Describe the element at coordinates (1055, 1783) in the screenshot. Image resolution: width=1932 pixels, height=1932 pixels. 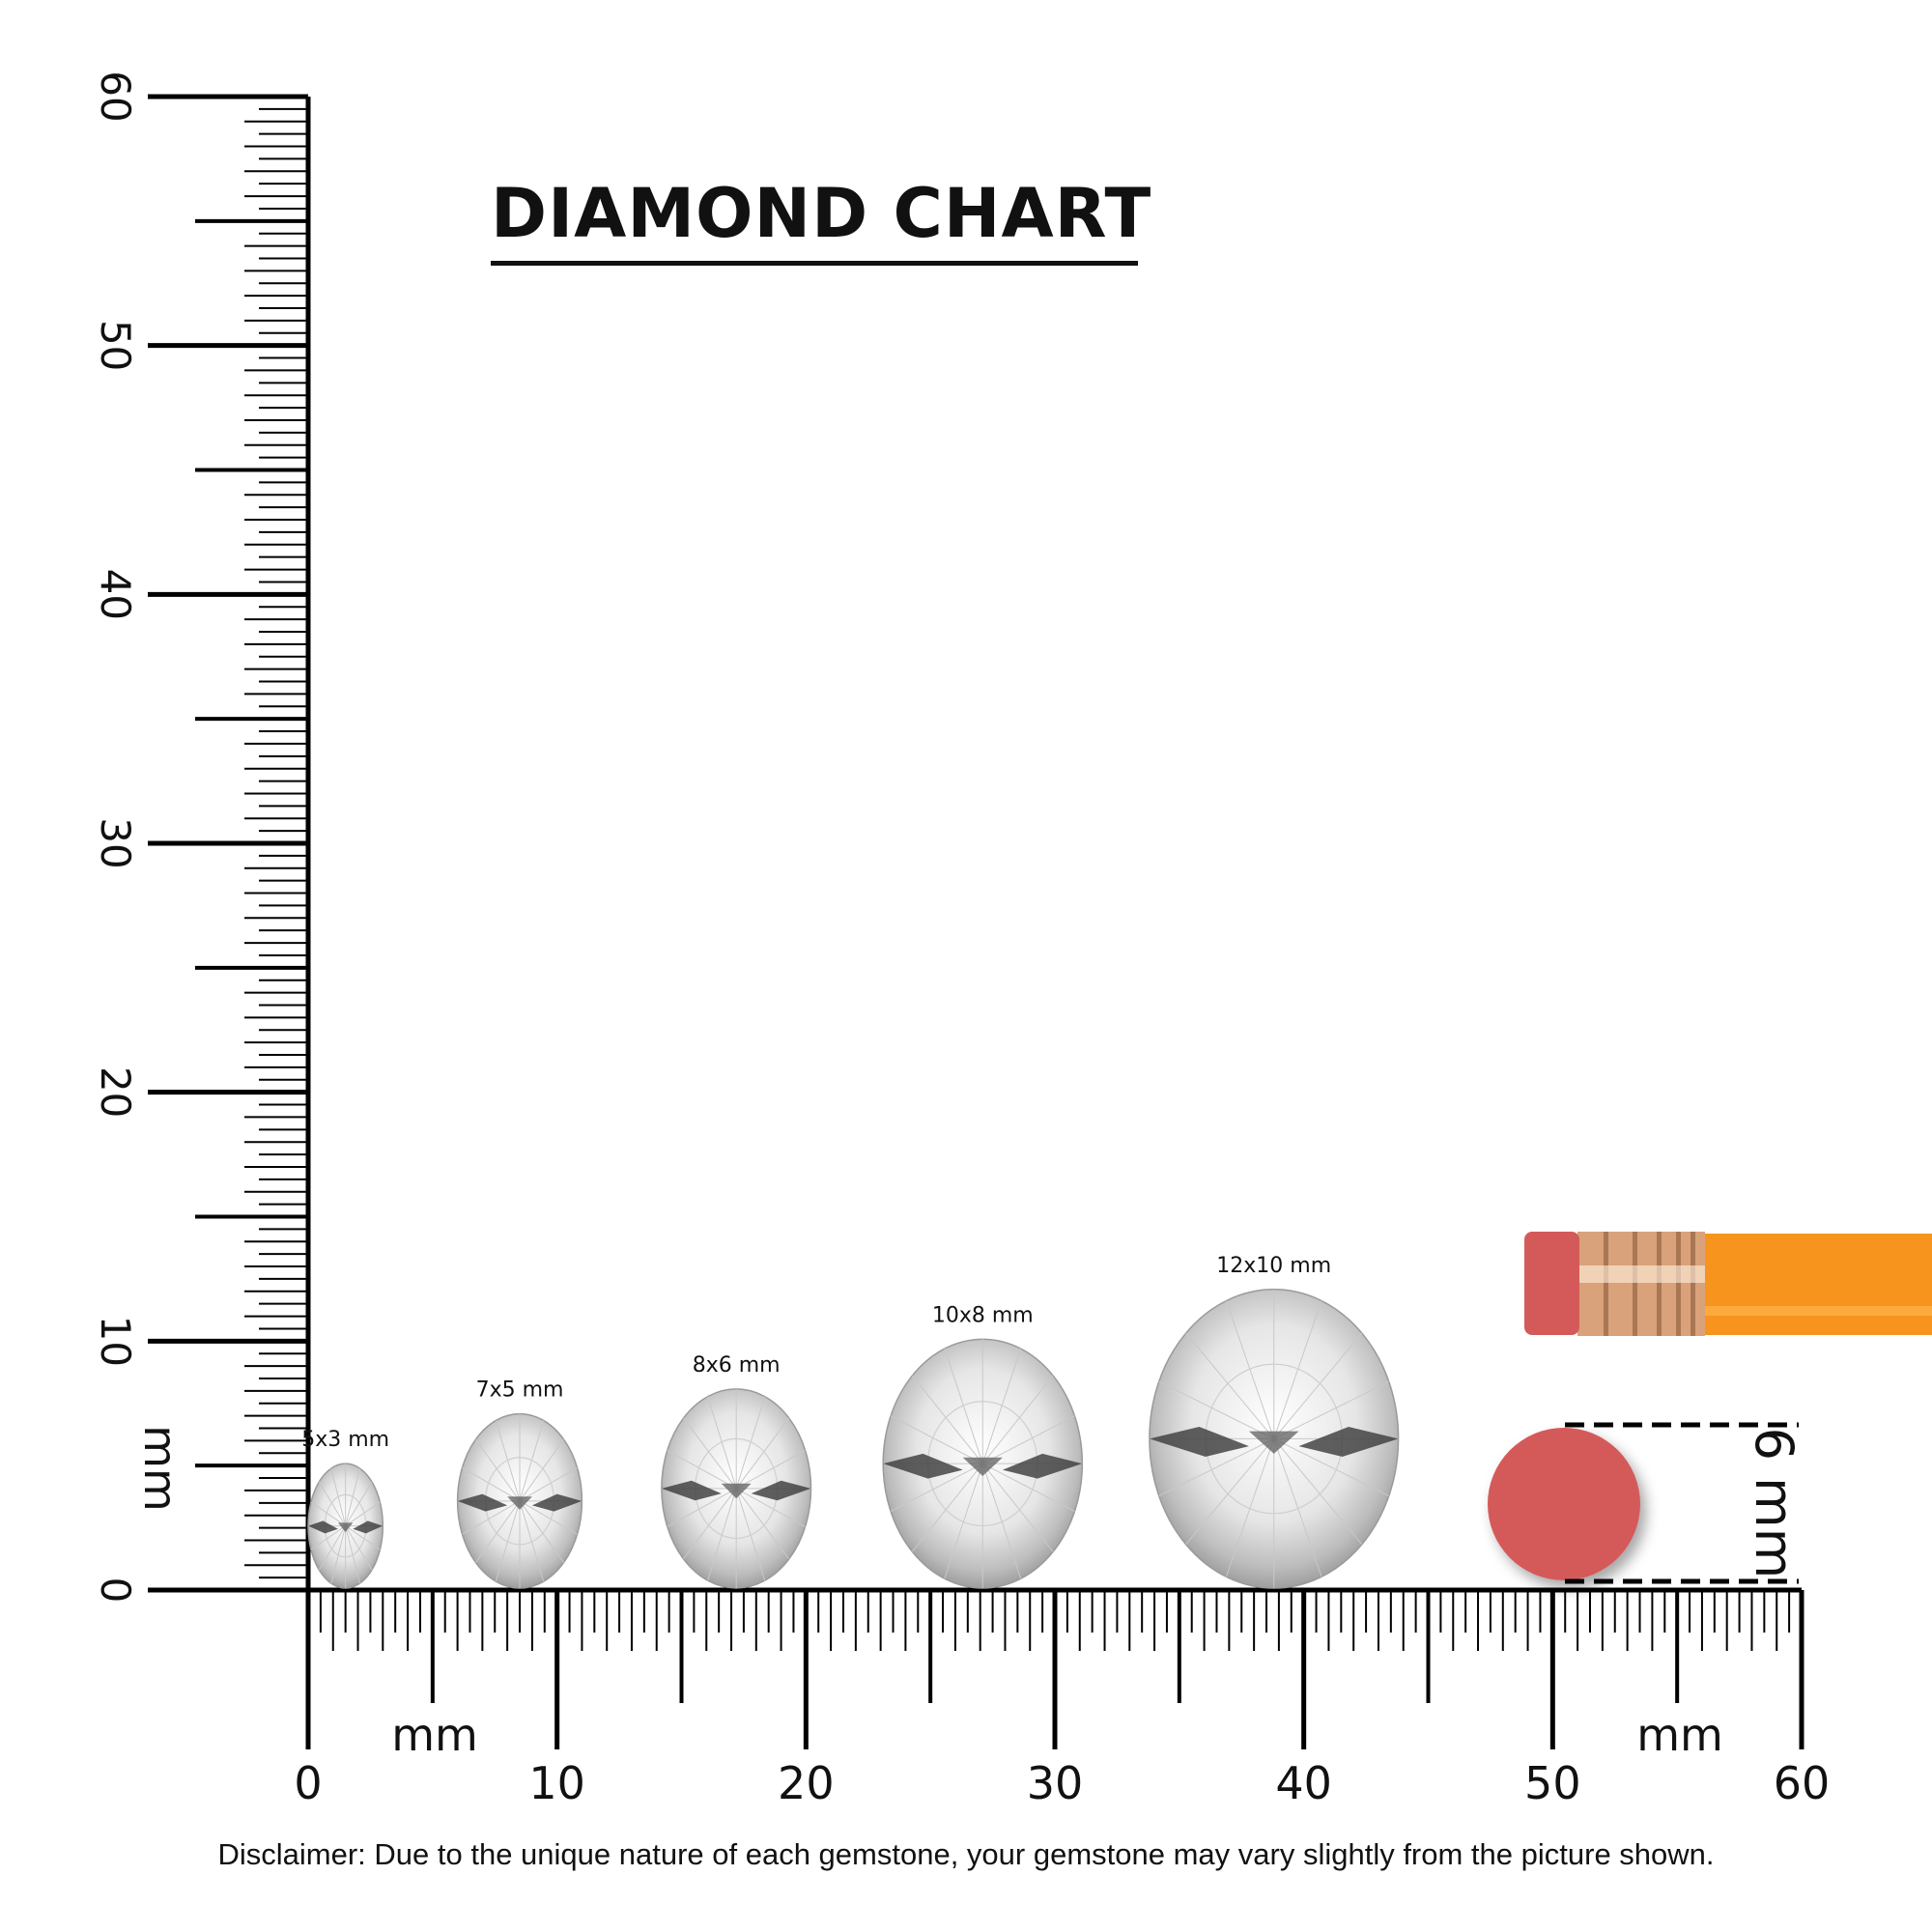
I see `horizontal-ruler-label: 30` at that location.